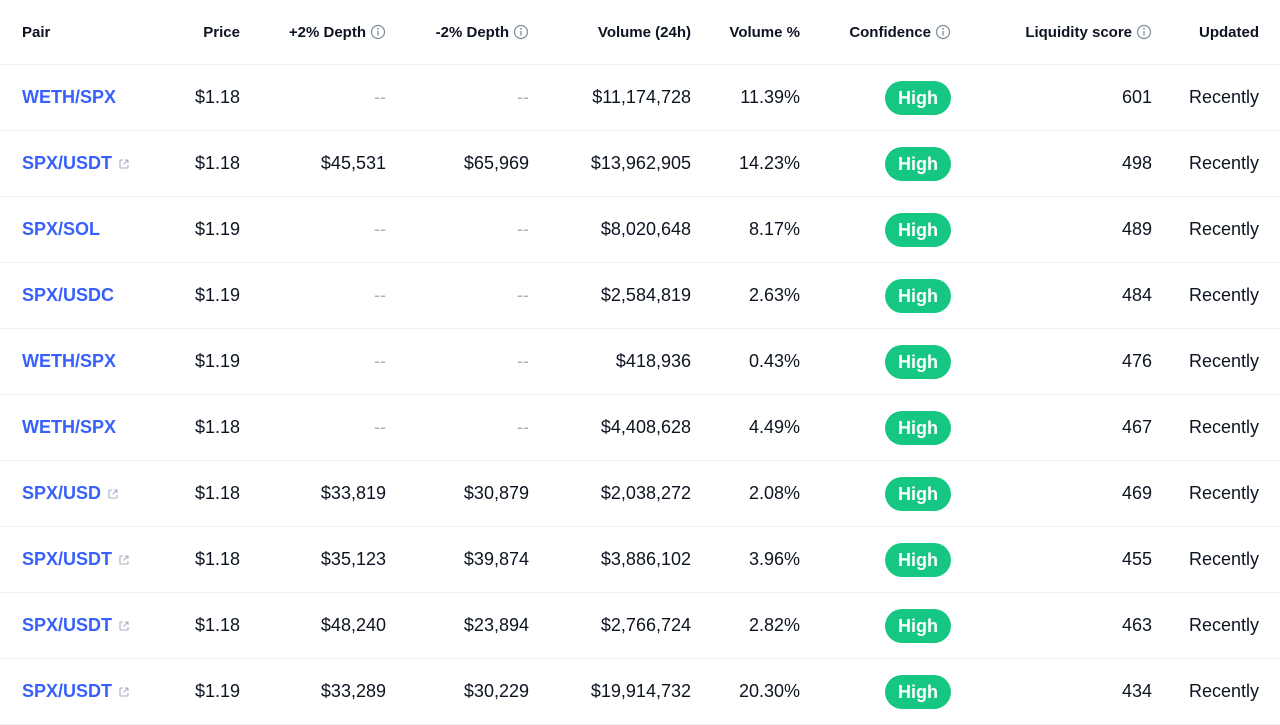 The image size is (1280, 725). I want to click on pair-cell: SPX/USDC, so click(88, 295).